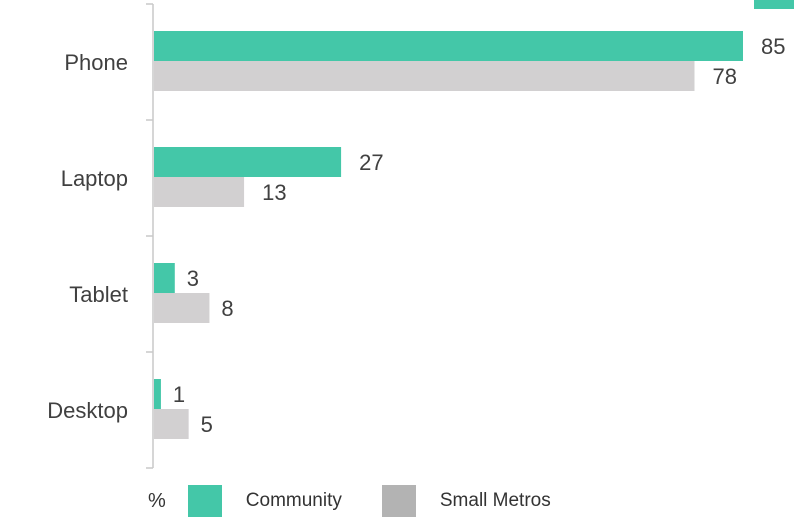 The image size is (812, 527). I want to click on bar-small-metros-tablet, so click(182, 308).